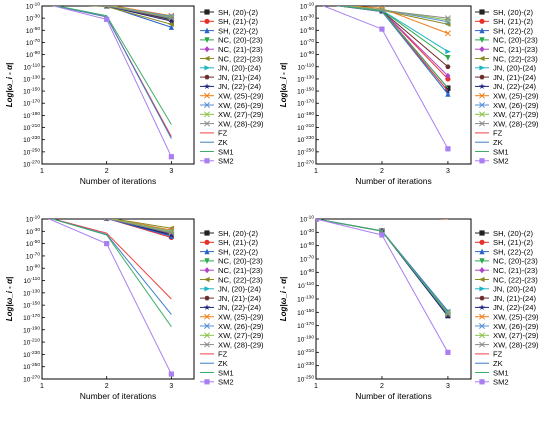  What do you see at coordinates (393, 85) in the screenshot?
I see `plot-area` at bounding box center [393, 85].